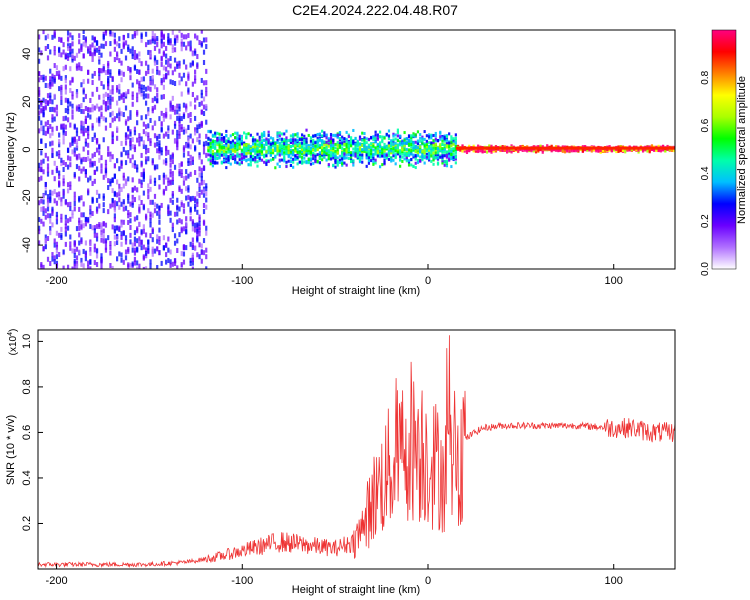 The image size is (750, 600). Describe the element at coordinates (742, 150) in the screenshot. I see `colorbar-label: Normalized spectral amplitude` at that location.